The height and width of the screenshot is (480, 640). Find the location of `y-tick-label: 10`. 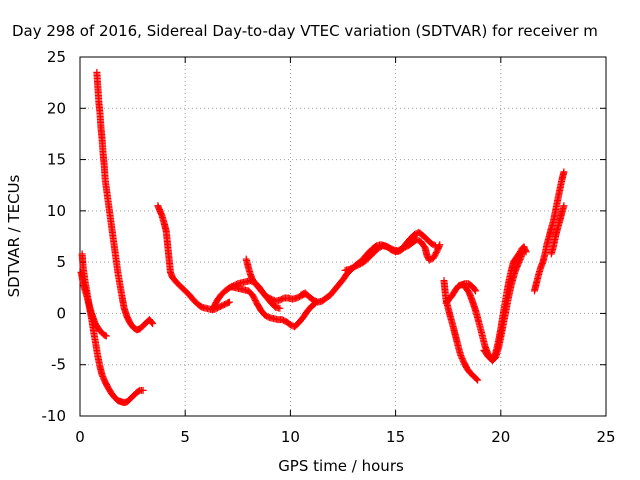

y-tick-label: 10 is located at coordinates (56, 211).